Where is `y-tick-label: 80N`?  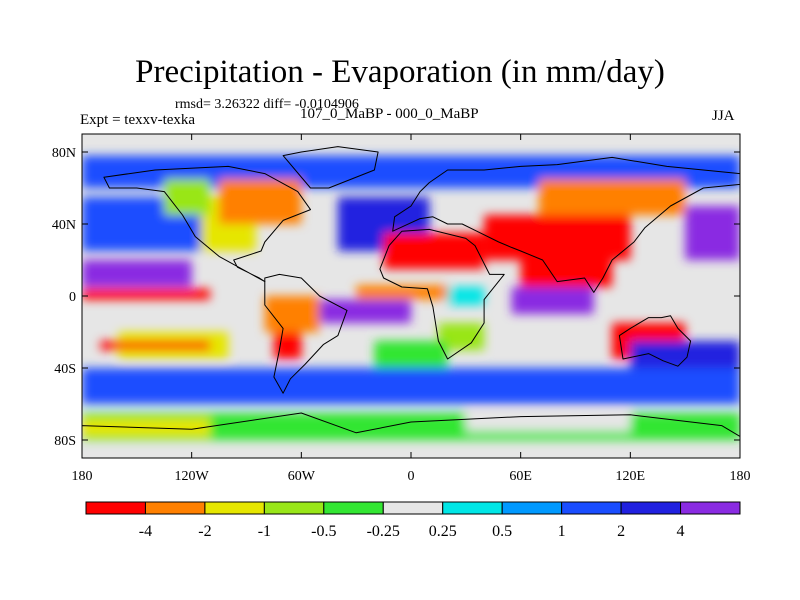 y-tick-label: 80N is located at coordinates (64, 153).